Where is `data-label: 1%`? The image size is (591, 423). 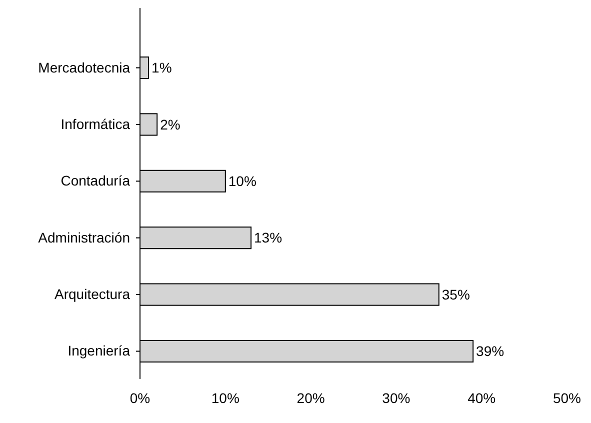
data-label: 1% is located at coordinates (162, 68).